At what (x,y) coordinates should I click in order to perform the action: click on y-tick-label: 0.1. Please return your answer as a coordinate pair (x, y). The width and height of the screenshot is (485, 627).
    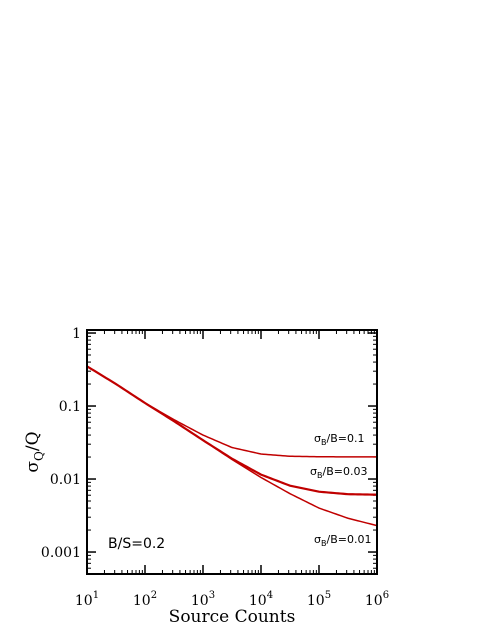
    Looking at the image, I should click on (70, 407).